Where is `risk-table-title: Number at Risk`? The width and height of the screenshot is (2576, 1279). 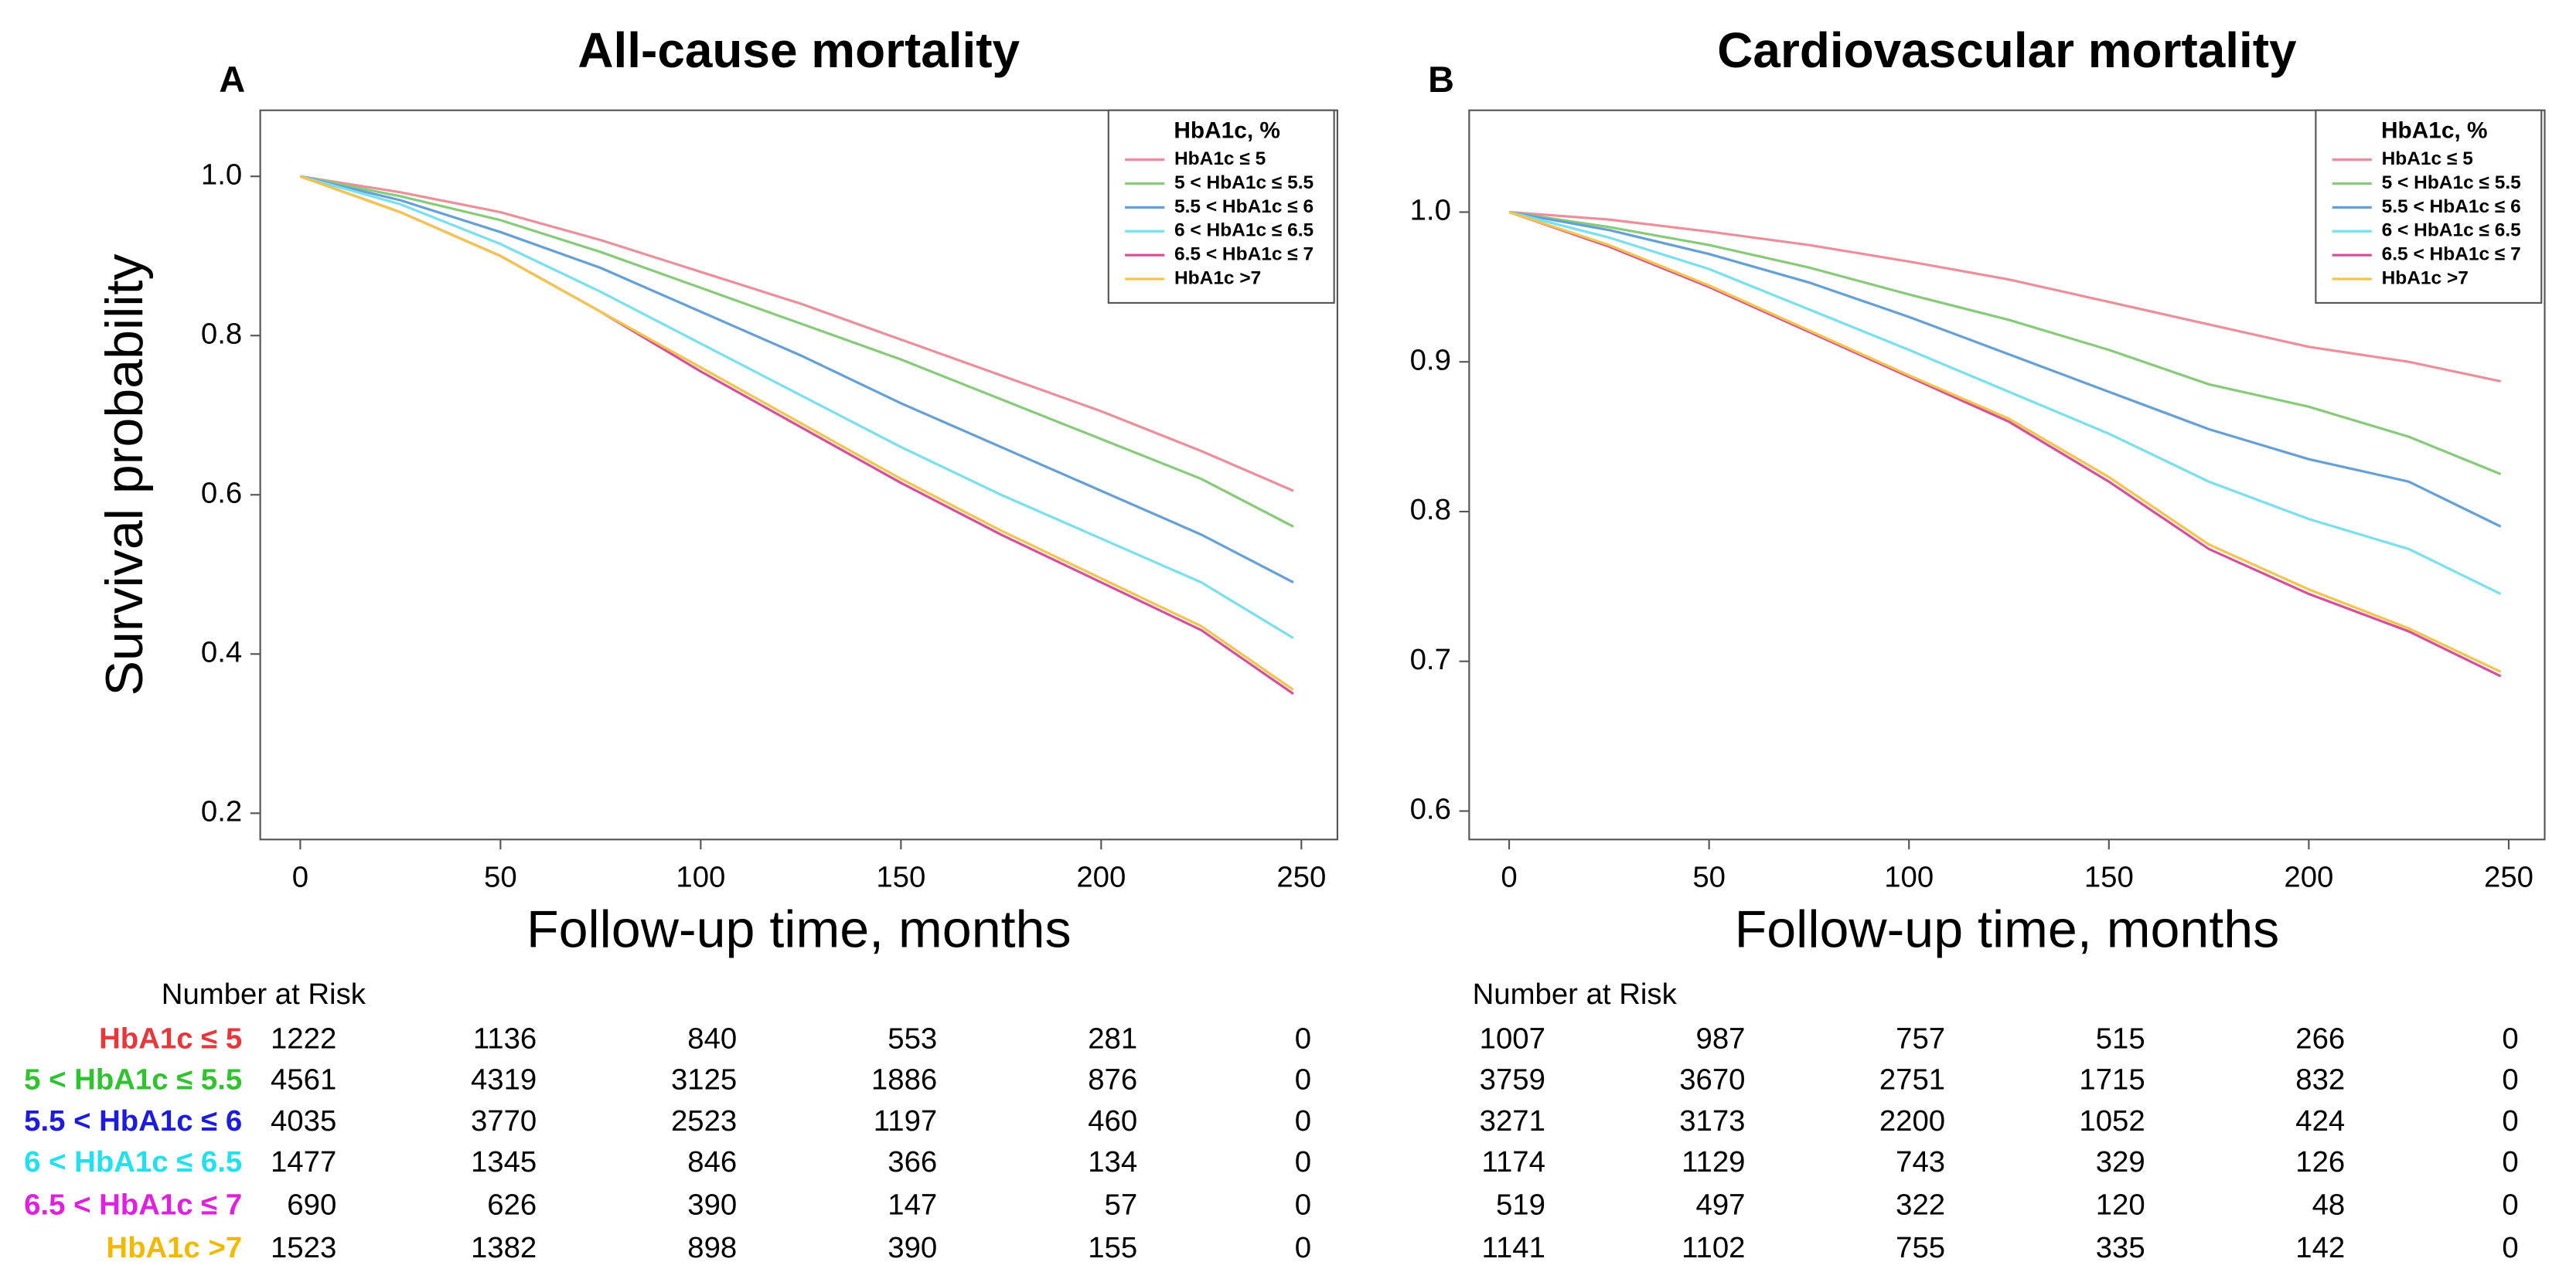
risk-table-title: Number at Risk is located at coordinates (264, 995).